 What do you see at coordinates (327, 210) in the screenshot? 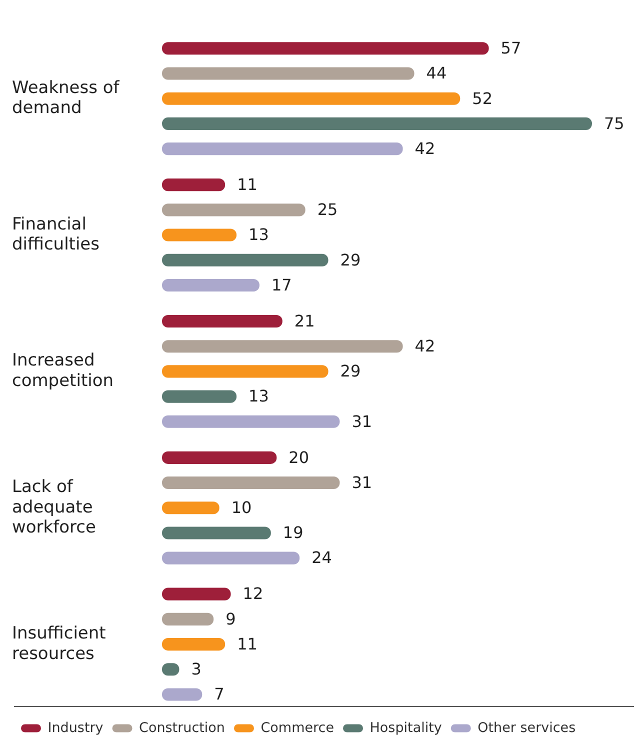
I see `data-label: 25` at bounding box center [327, 210].